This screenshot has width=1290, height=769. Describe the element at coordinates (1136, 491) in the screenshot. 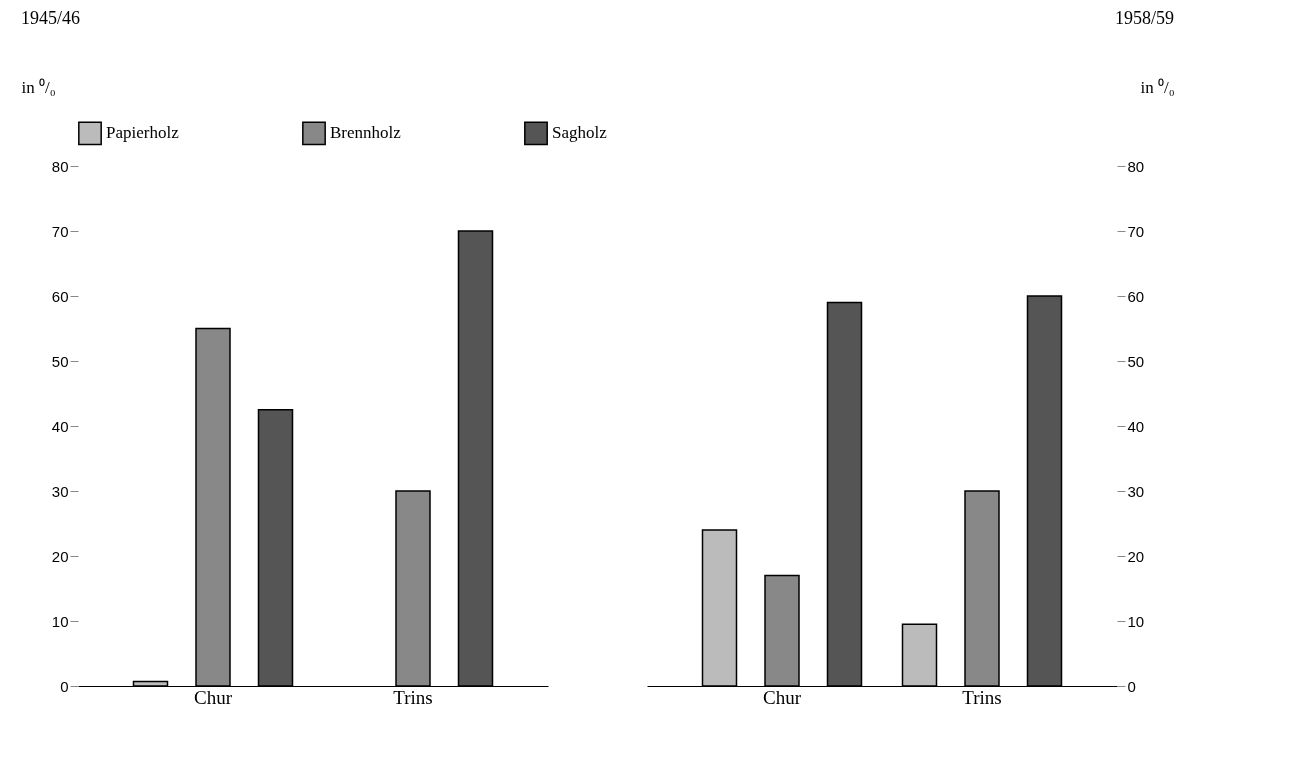

I see `y2-tick-label: 30` at that location.